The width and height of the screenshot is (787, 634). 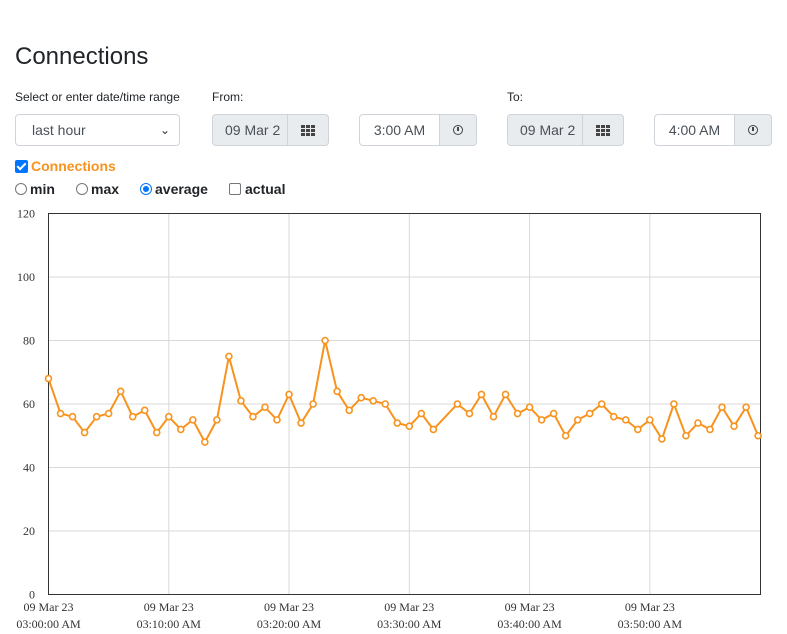 What do you see at coordinates (181, 189) in the screenshot?
I see `mode-average-label: average` at bounding box center [181, 189].